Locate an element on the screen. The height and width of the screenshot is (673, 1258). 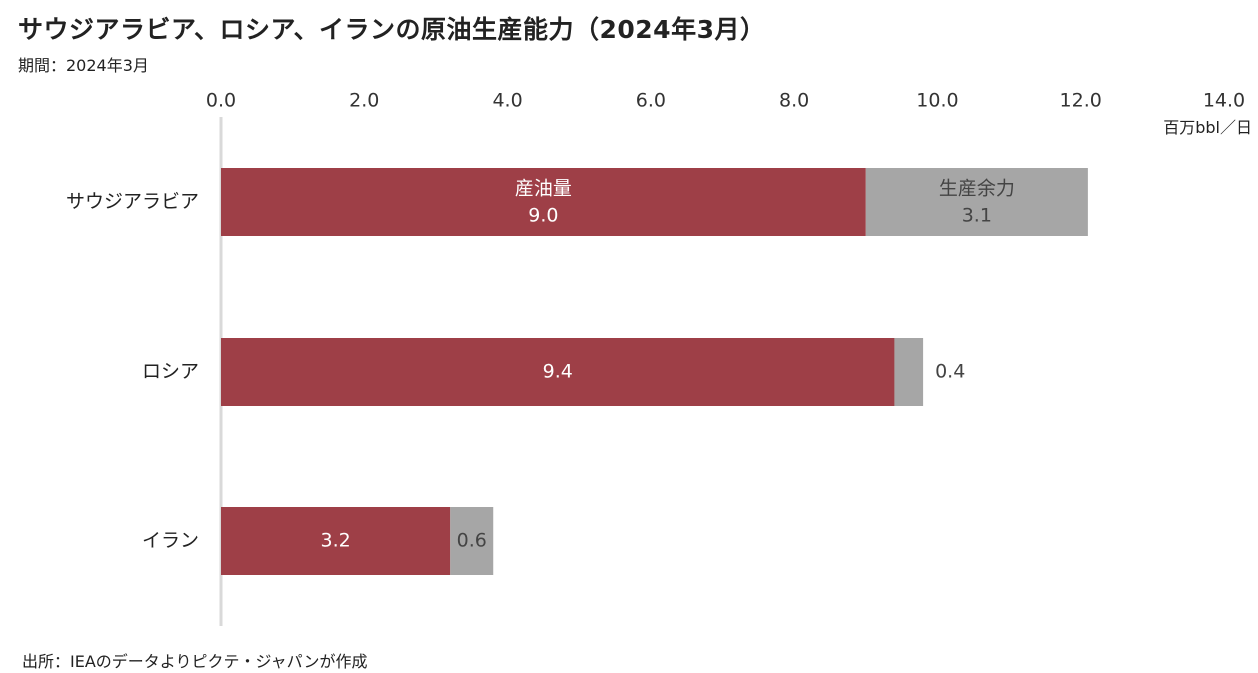
category-label: サウジアラビア is located at coordinates (132, 202).